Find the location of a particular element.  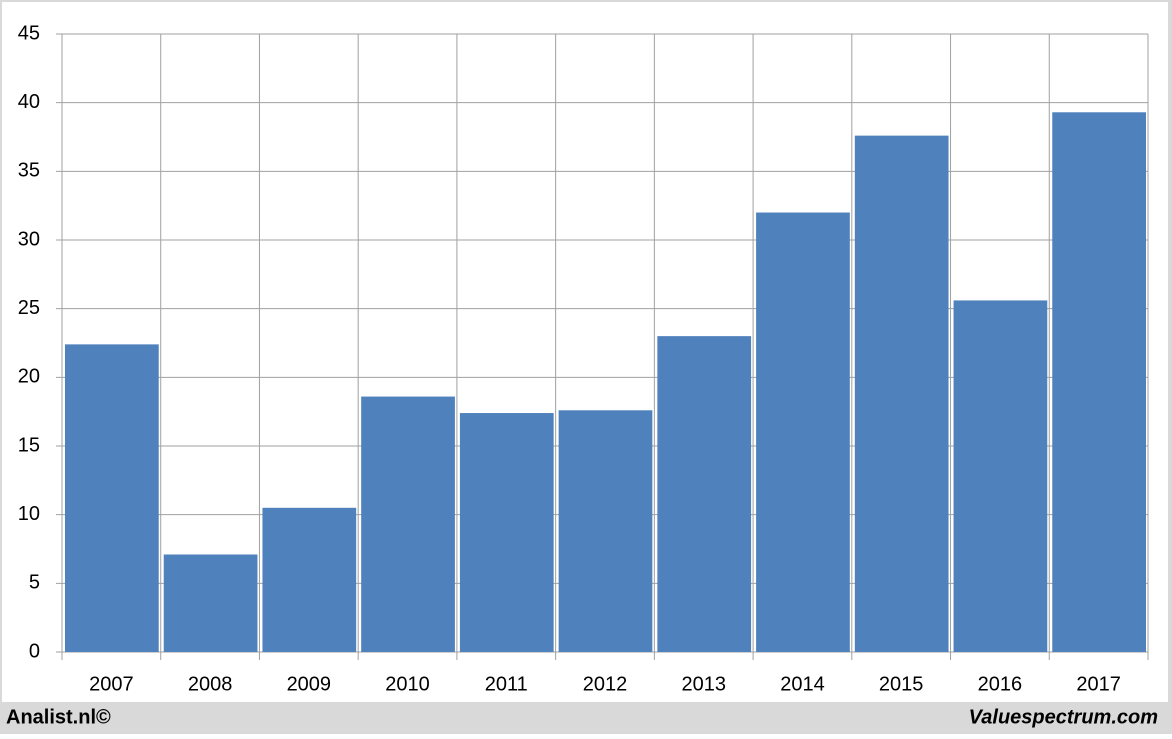

x-tick-label: 2010 is located at coordinates (407, 684).